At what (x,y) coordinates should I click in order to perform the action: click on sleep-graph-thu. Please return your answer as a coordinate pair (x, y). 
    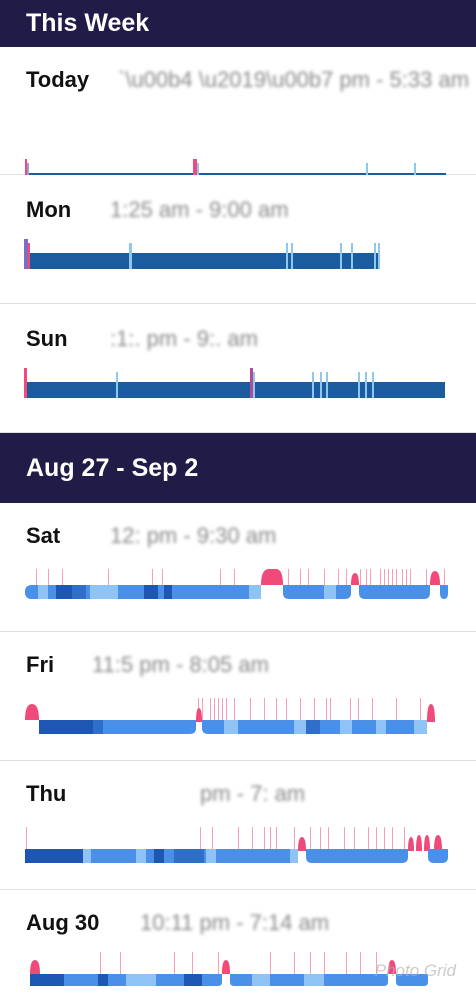
    Looking at the image, I should click on (238, 842).